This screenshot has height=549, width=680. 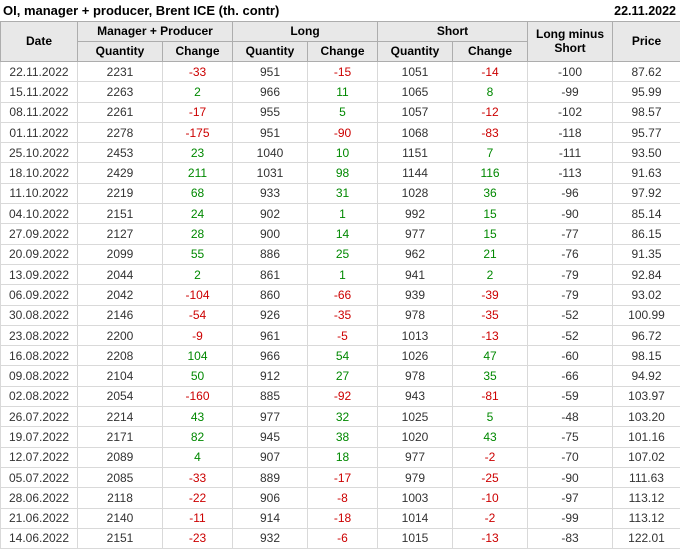 I want to click on long-minus-short-cell: -75, so click(x=570, y=437).